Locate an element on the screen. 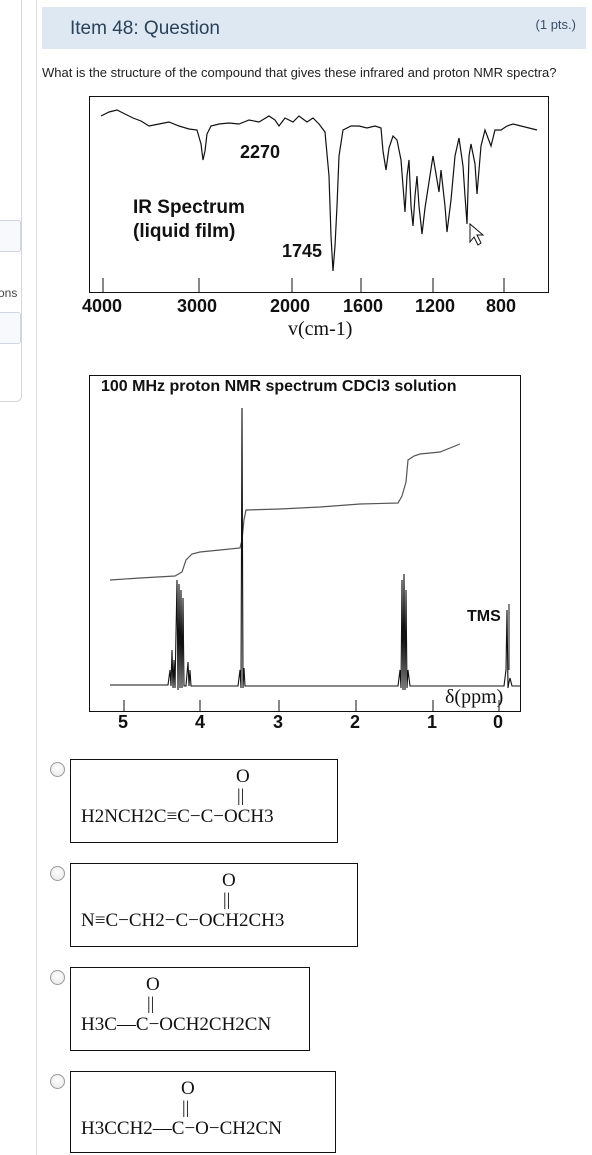 This screenshot has height=1155, width=592. ir-spectrum-trace is located at coordinates (319, 190).